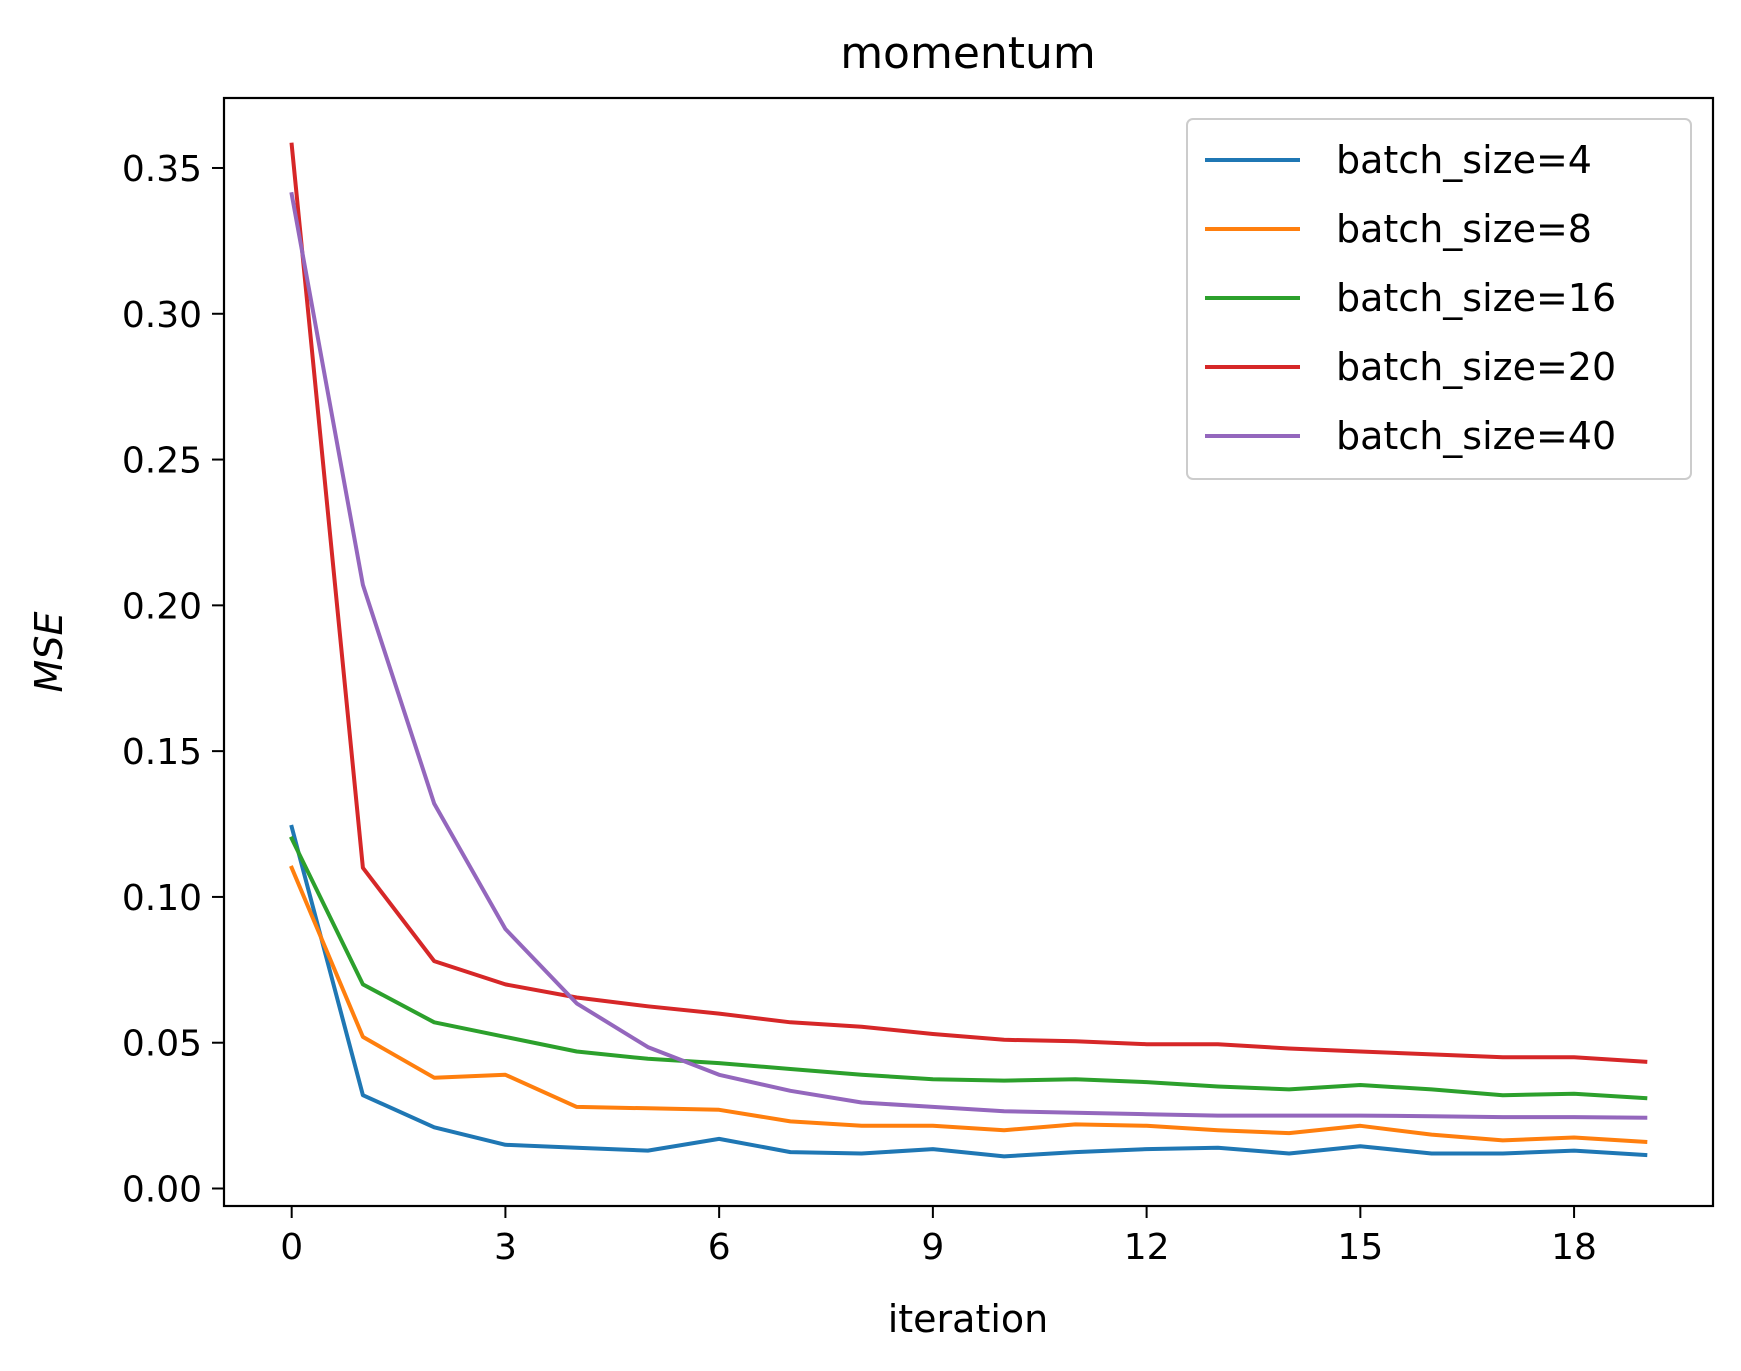 This screenshot has height=1371, width=1741. I want to click on y-tick-label: 0.05, so click(162, 1044).